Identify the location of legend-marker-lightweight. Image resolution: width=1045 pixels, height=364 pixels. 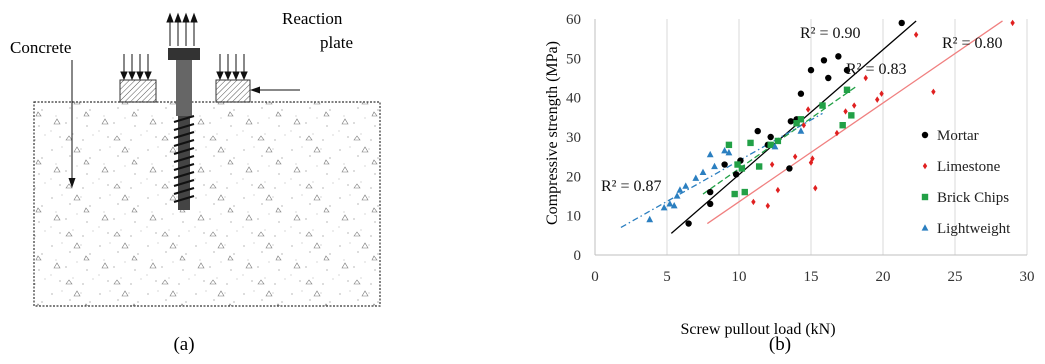
(925, 227).